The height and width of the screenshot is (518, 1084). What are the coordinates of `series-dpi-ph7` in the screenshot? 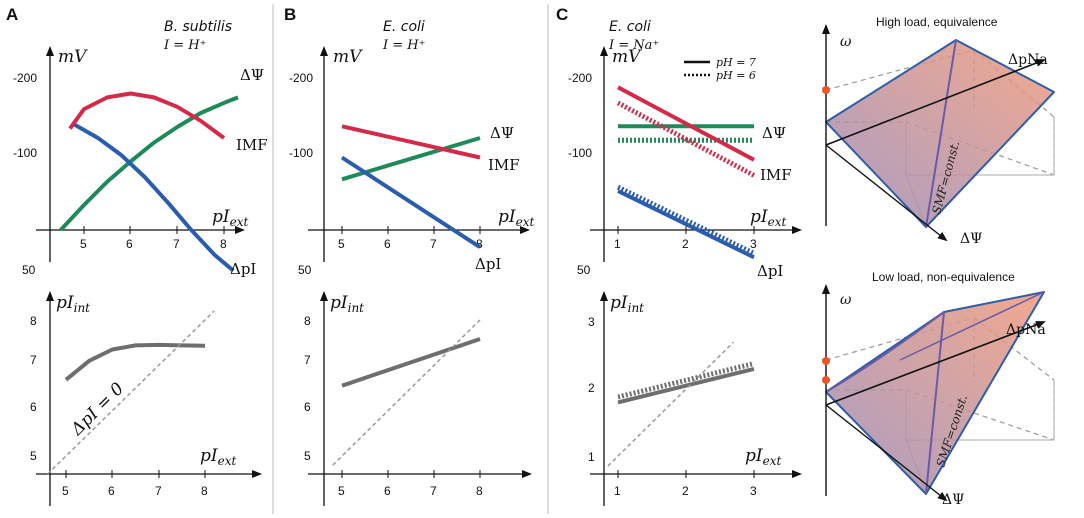 It's located at (686, 224).